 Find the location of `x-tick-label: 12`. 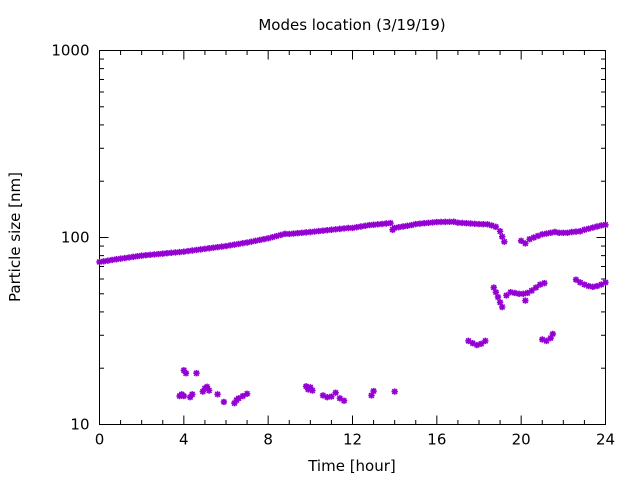

x-tick-label: 12 is located at coordinates (352, 440).